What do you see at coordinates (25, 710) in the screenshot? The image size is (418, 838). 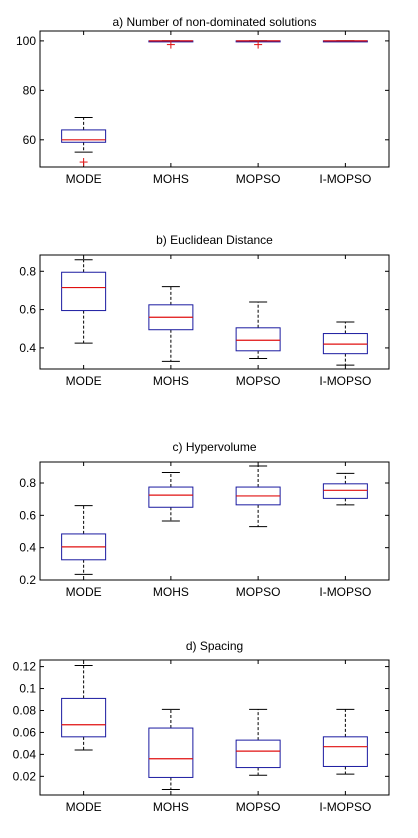 I see `y-tick-label: 0.08` at bounding box center [25, 710].